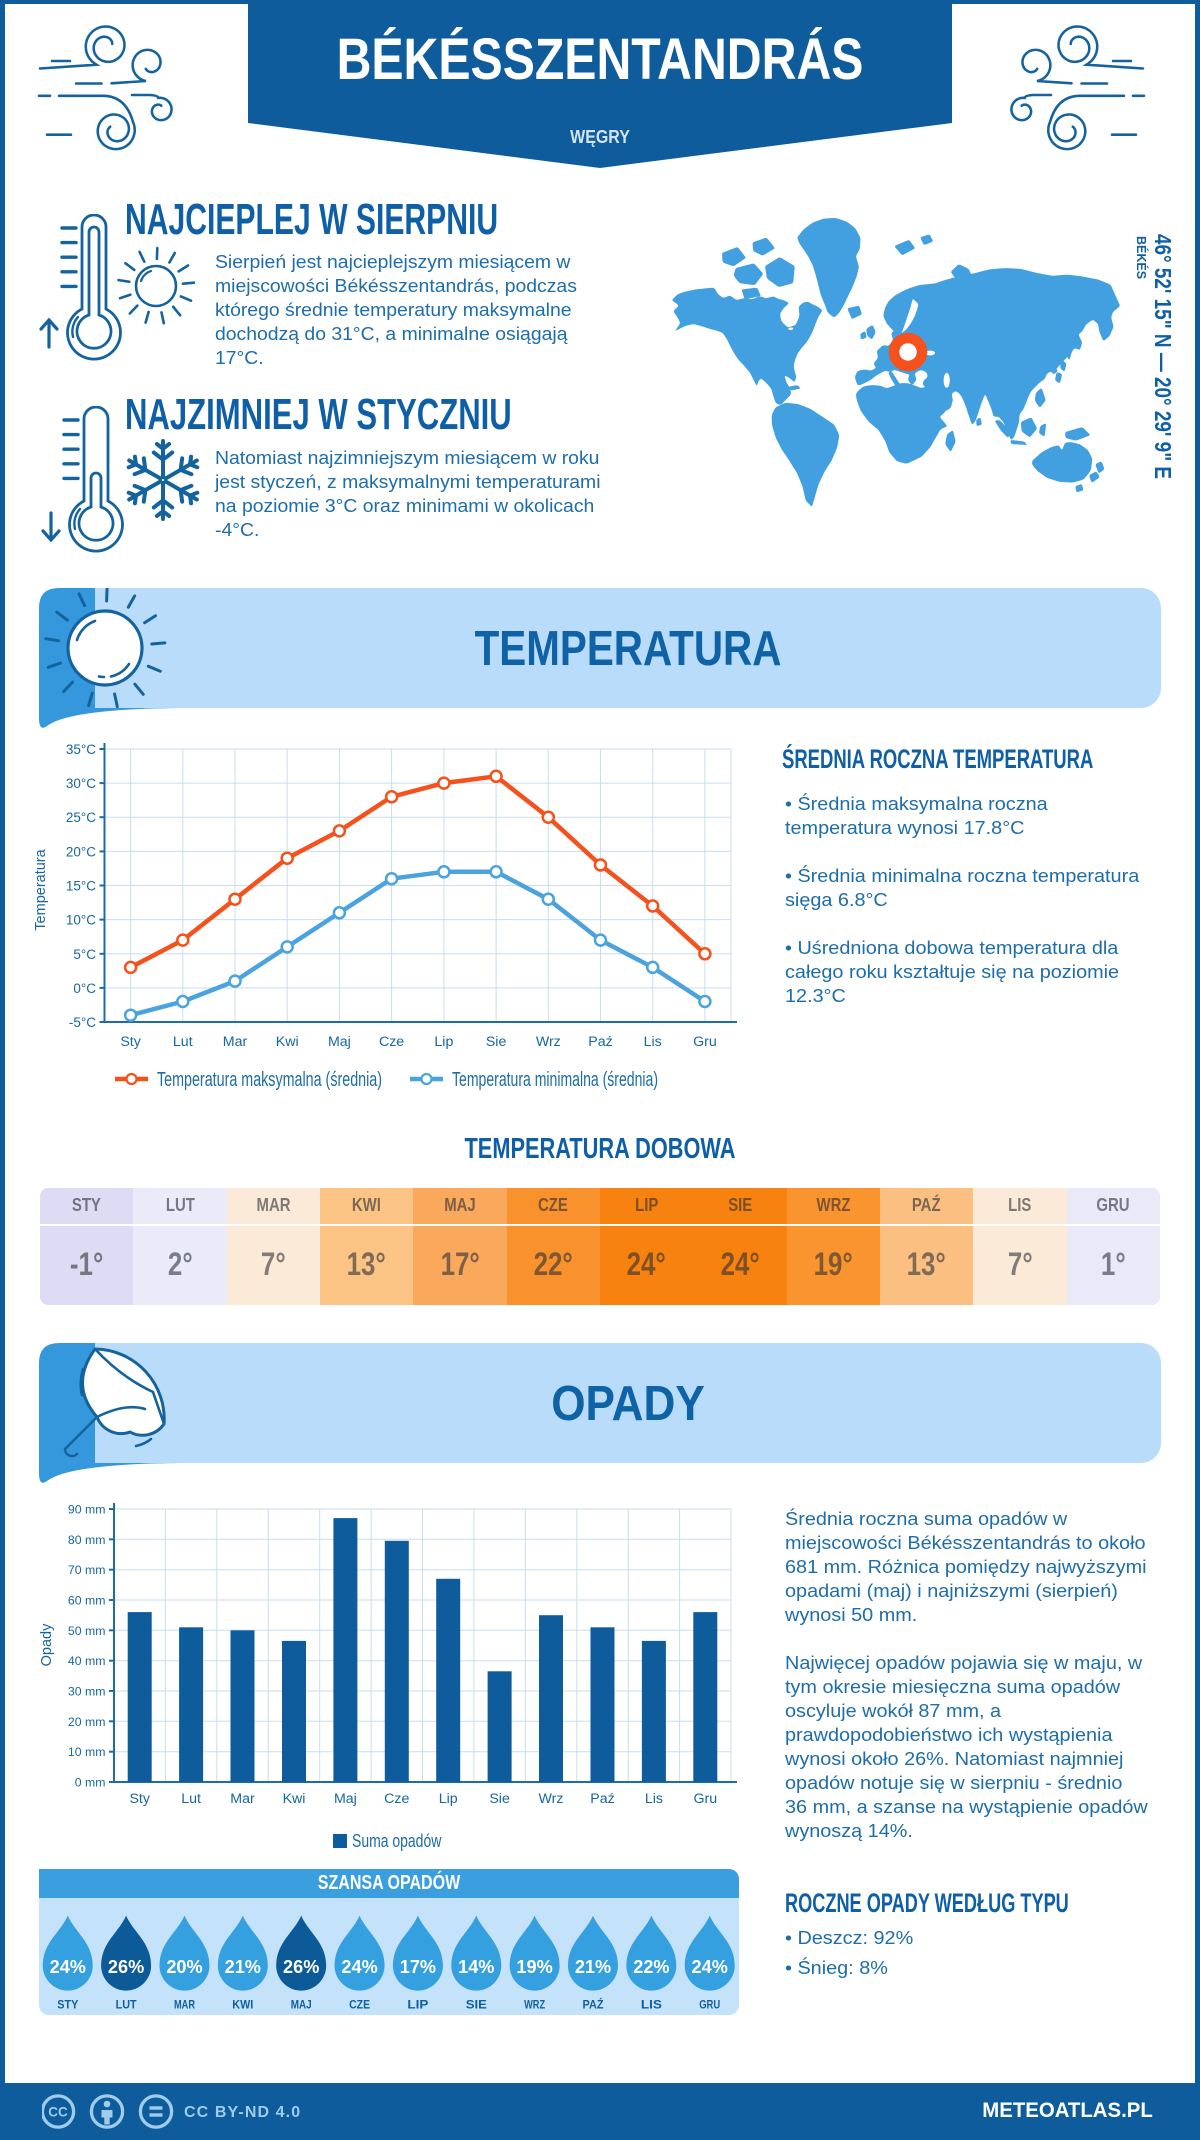 The width and height of the screenshot is (1200, 2140). Describe the element at coordinates (87, 1631) in the screenshot. I see `svg-text: 50 mm` at that location.